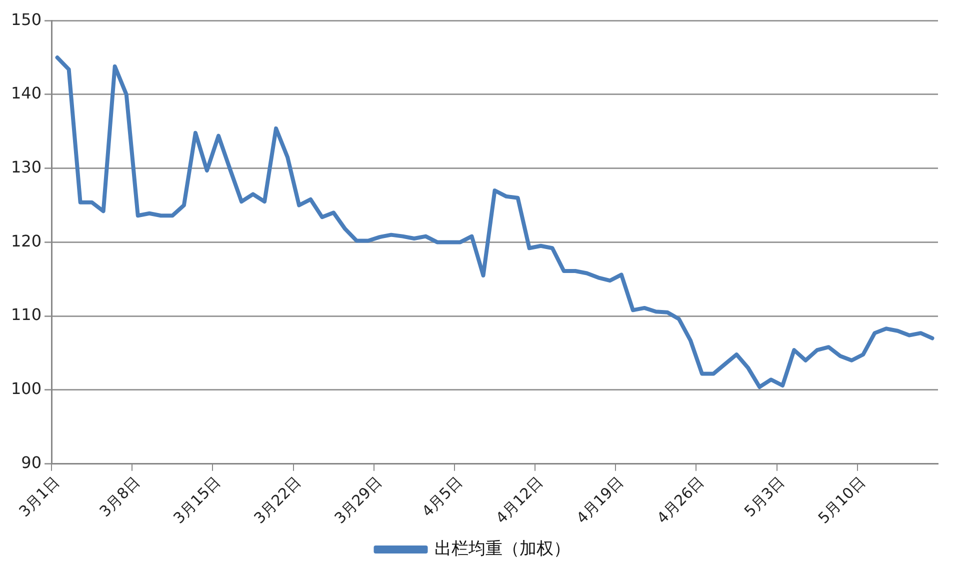 The width and height of the screenshot is (968, 579). What do you see at coordinates (680, 500) in the screenshot?
I see `x-tick-label: 4月26日` at bounding box center [680, 500].